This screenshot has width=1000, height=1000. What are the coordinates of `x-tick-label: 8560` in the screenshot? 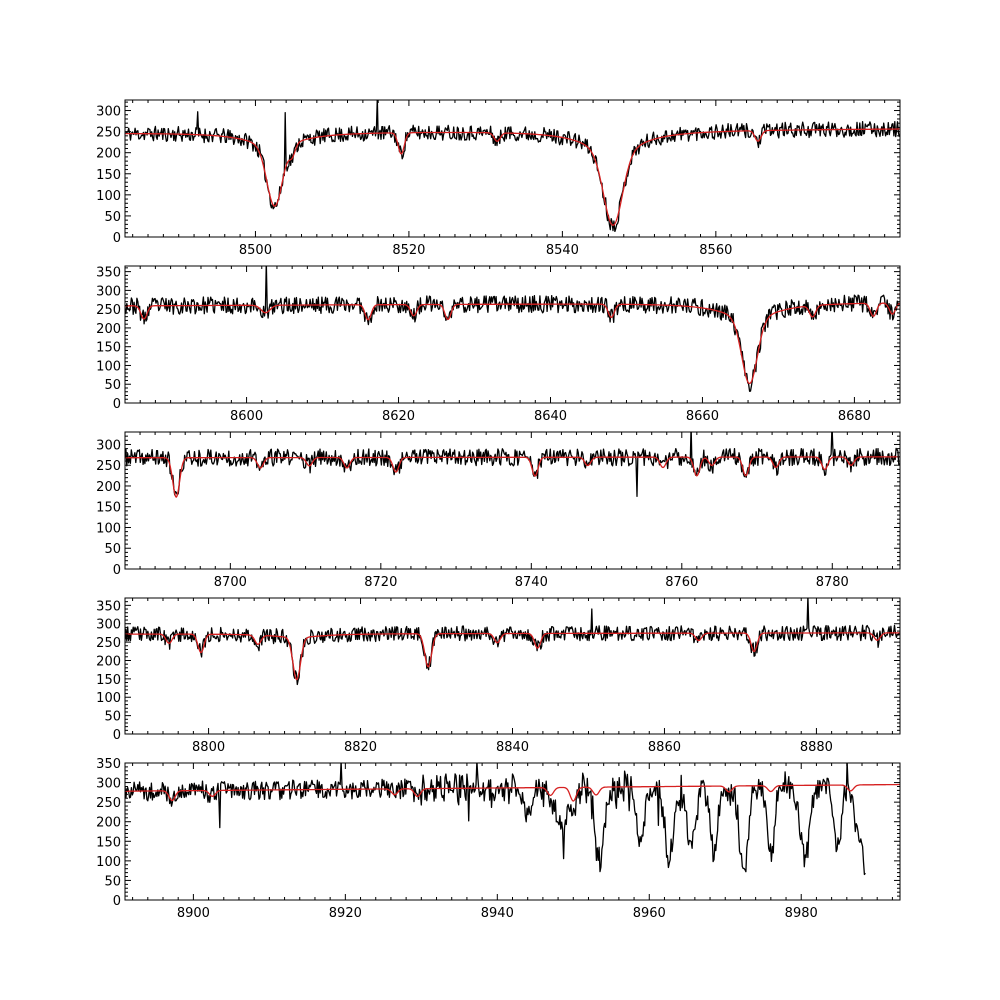 It's located at (715, 250).